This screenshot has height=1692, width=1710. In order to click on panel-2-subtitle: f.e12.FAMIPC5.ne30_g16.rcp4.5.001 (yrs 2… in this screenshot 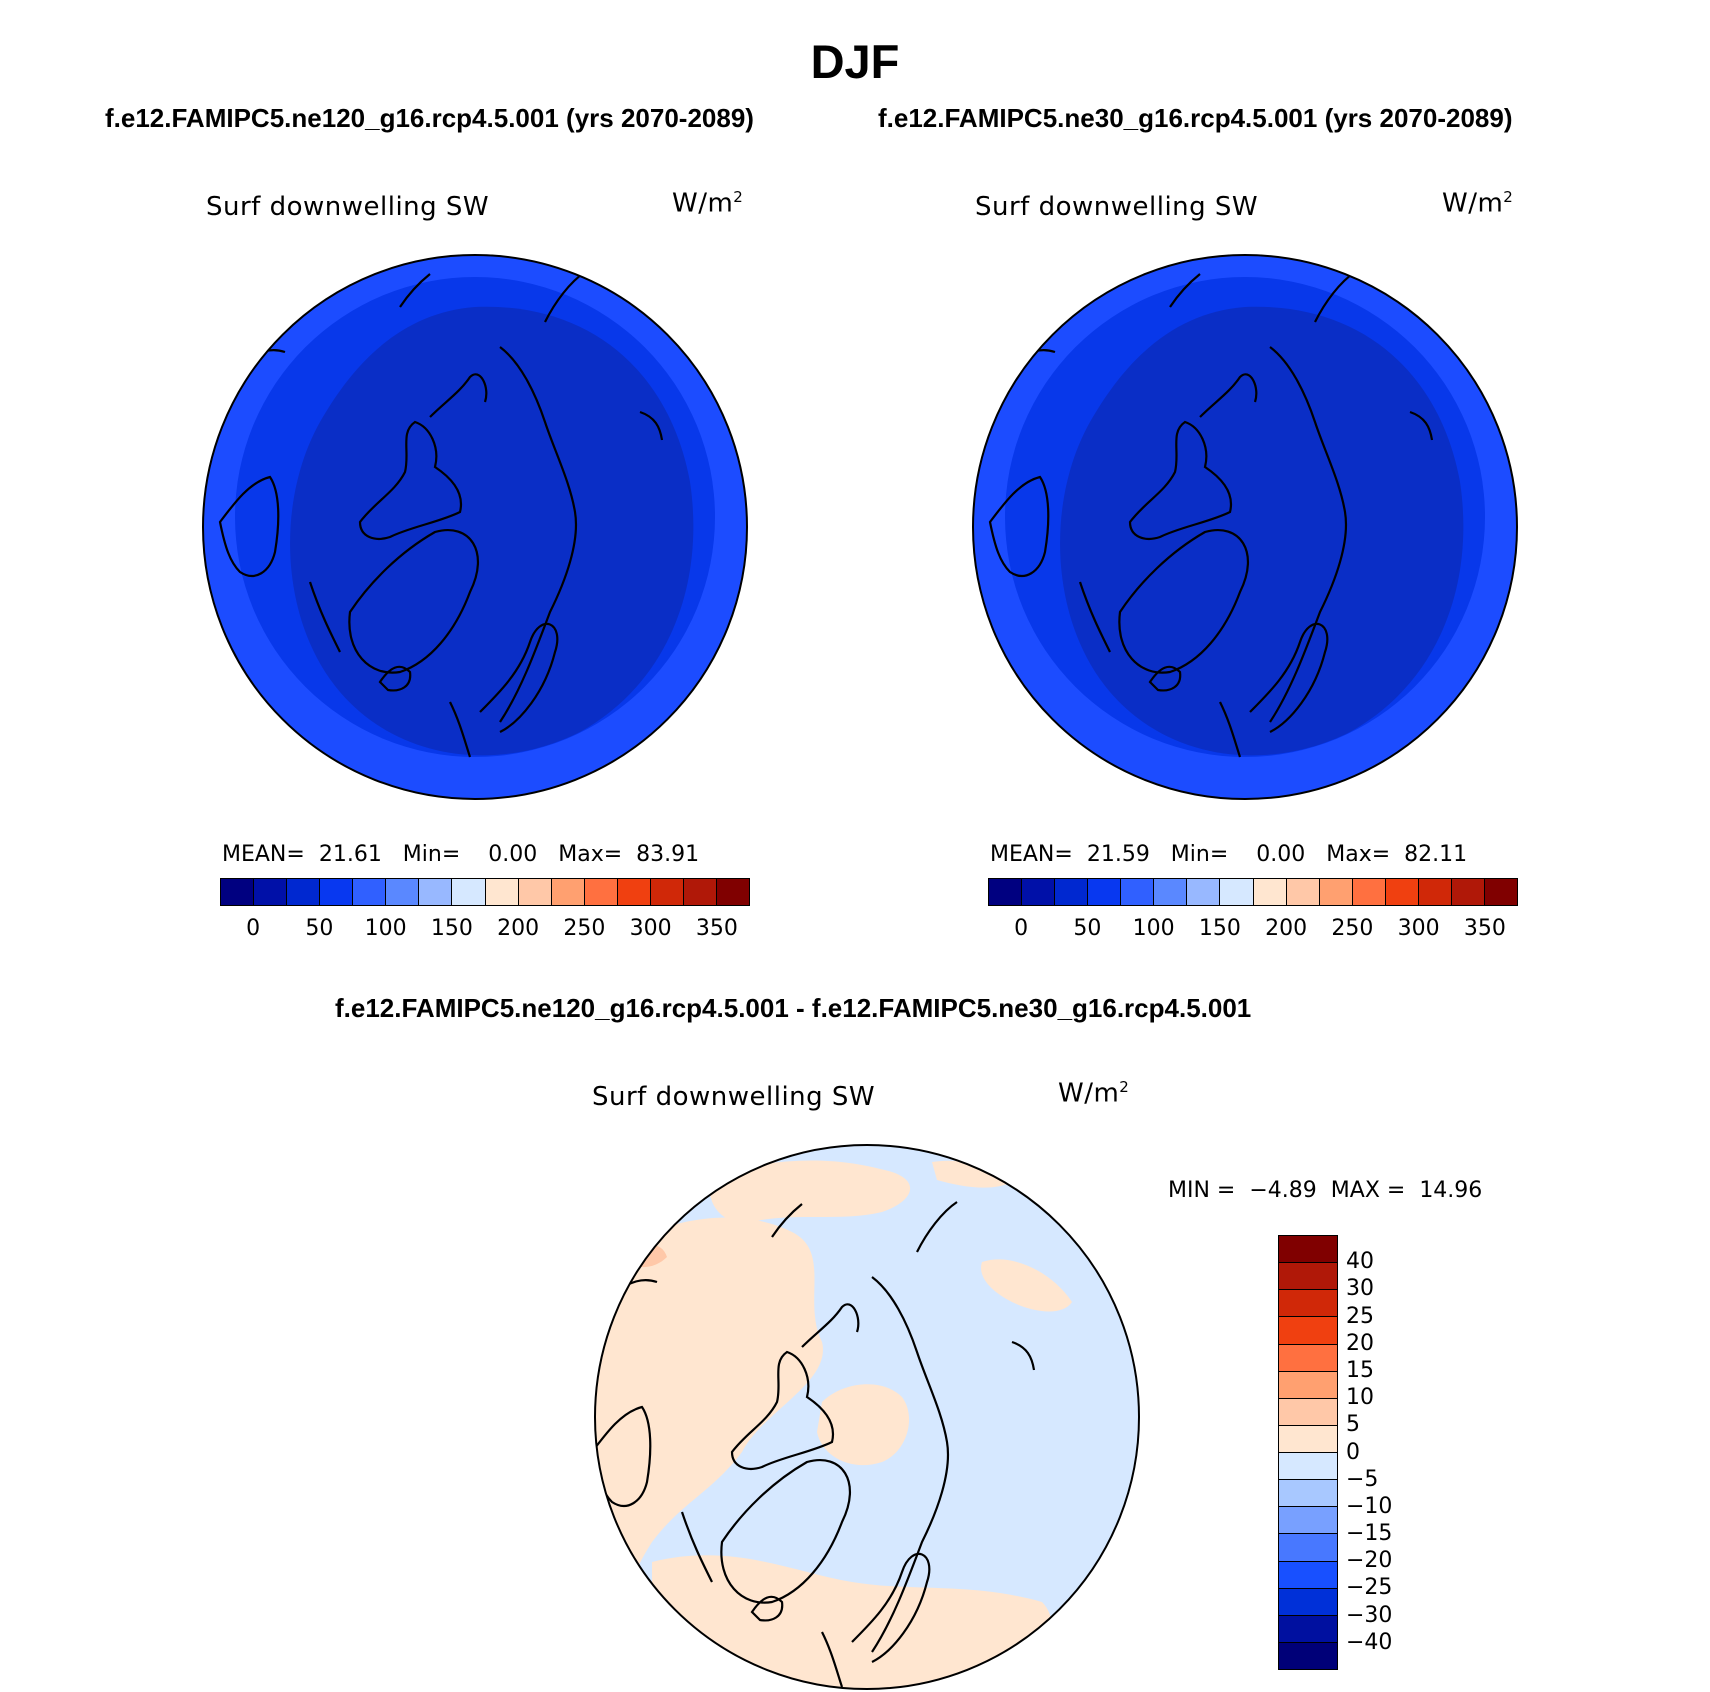, I will do `click(1195, 118)`.